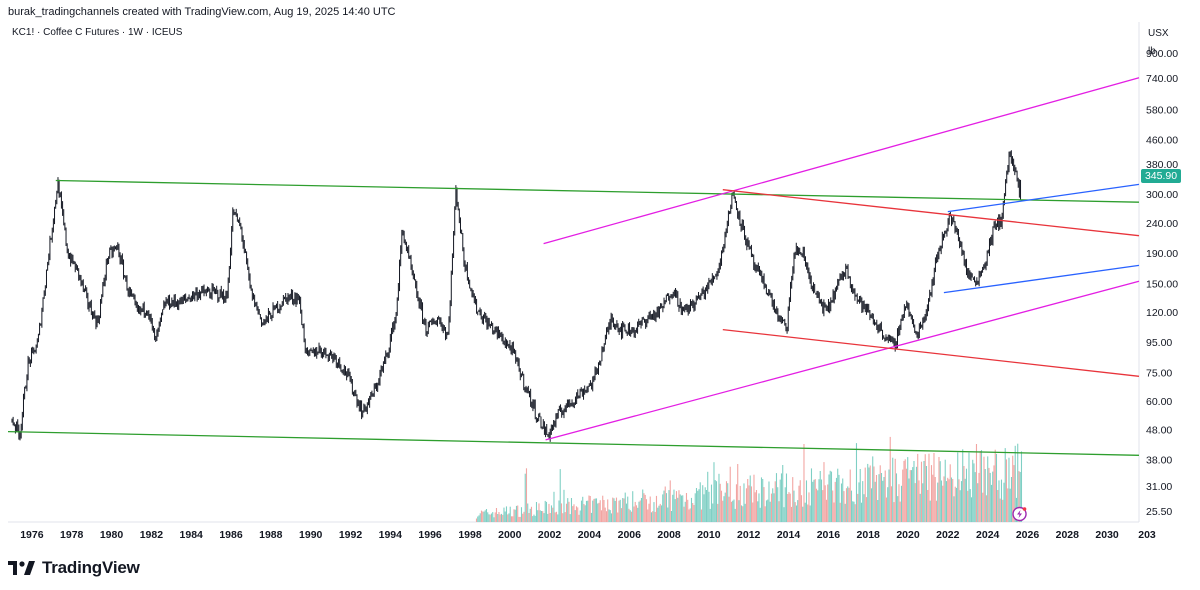 This screenshot has width=1200, height=590. I want to click on x-tick-label: 1998, so click(470, 535).